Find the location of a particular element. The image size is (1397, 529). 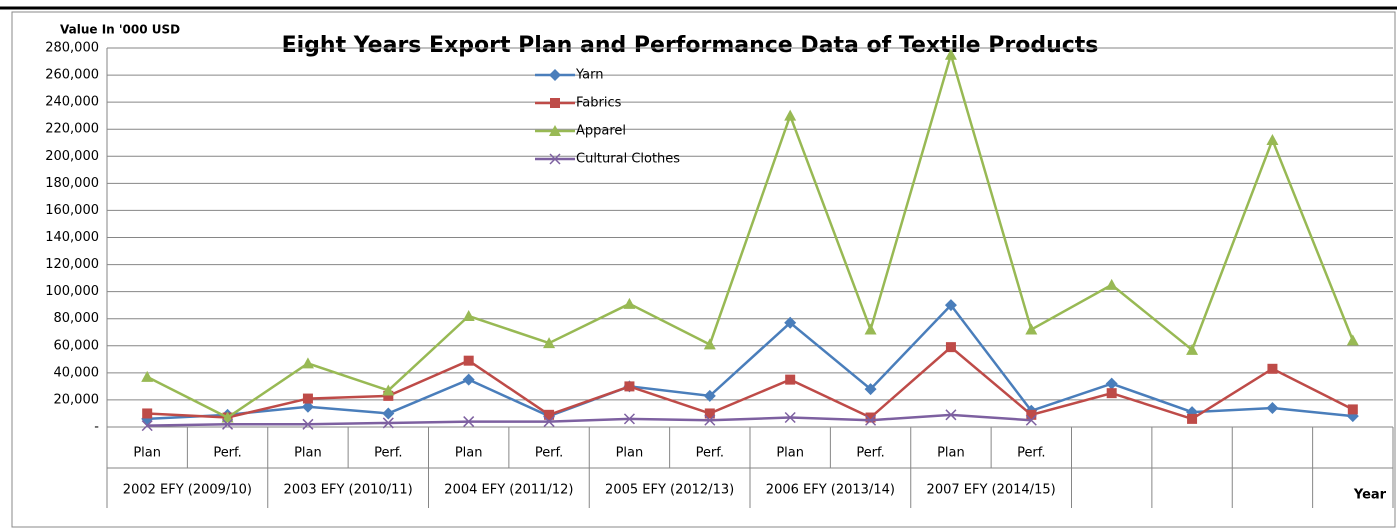

y-tick-label: 120,000 is located at coordinates (72, 264).